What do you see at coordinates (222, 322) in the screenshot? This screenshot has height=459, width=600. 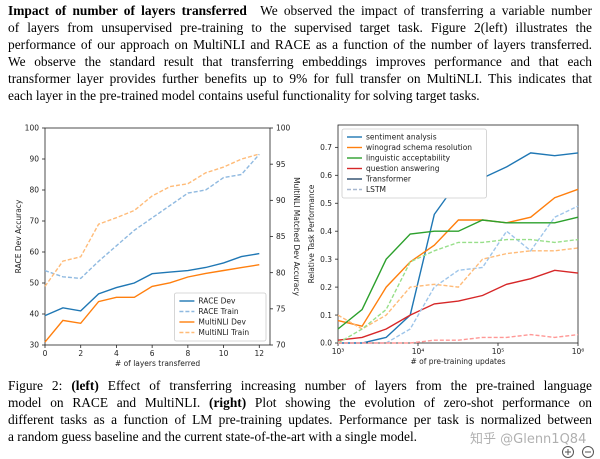 I see `legend-label: MultiNLI Dev` at bounding box center [222, 322].